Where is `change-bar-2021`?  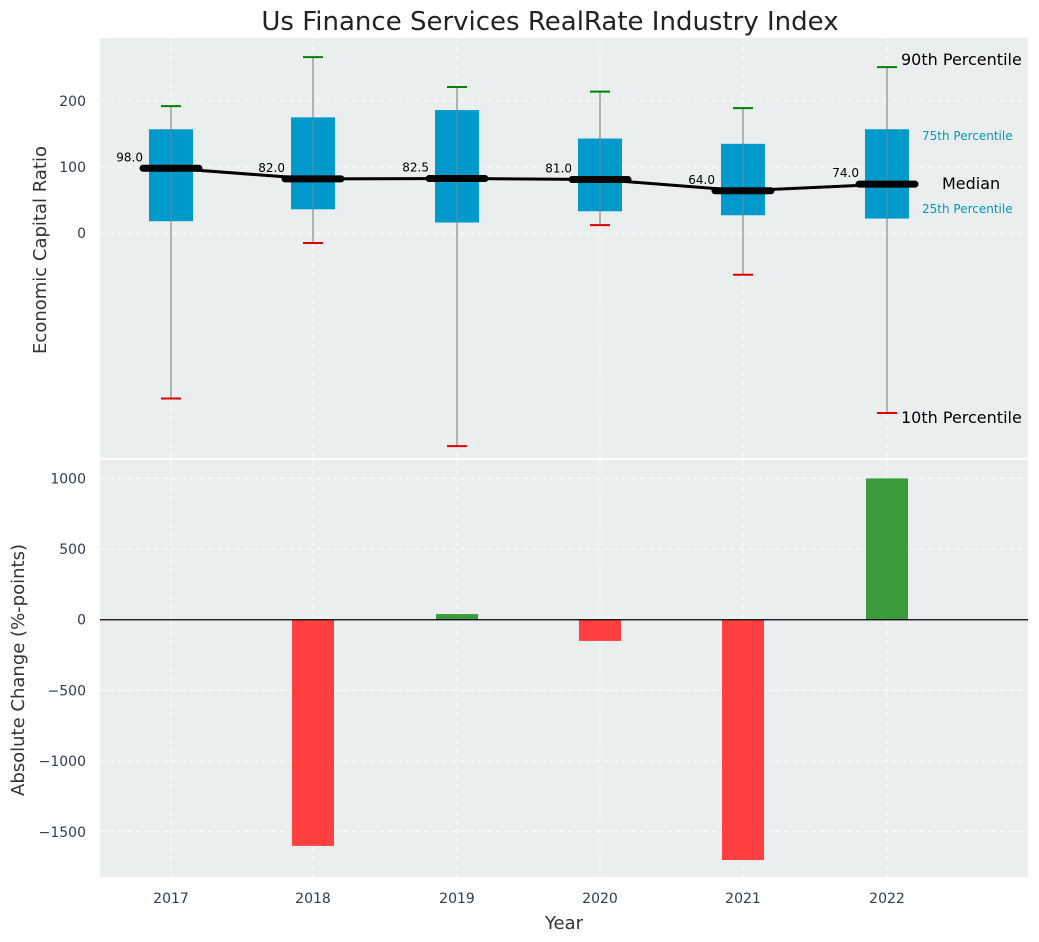
change-bar-2021 is located at coordinates (743, 740).